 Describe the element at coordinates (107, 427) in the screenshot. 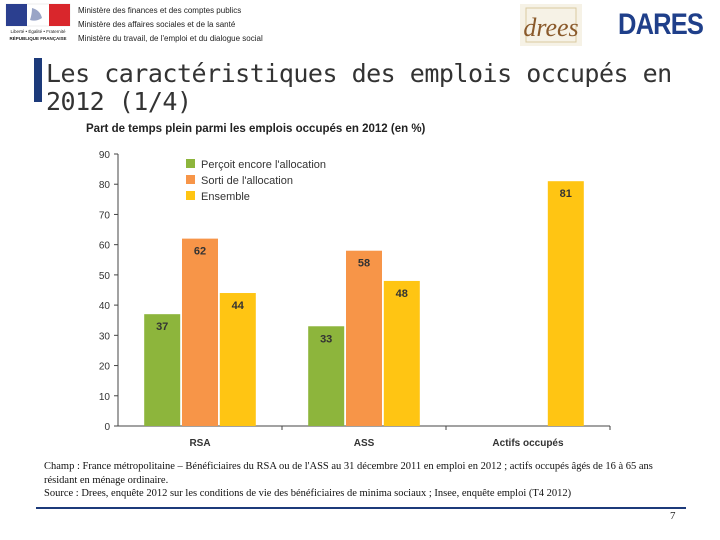

I see `y-tick-label: 0` at that location.